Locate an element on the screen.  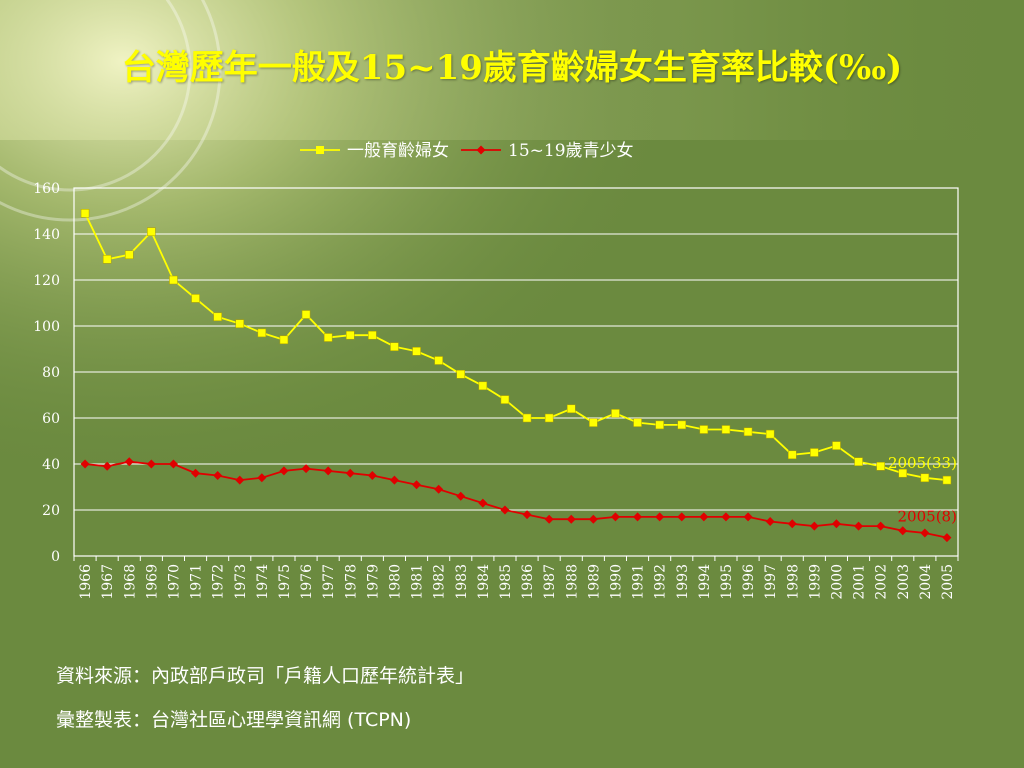
x-tick-label: 1974 is located at coordinates (263, 582).